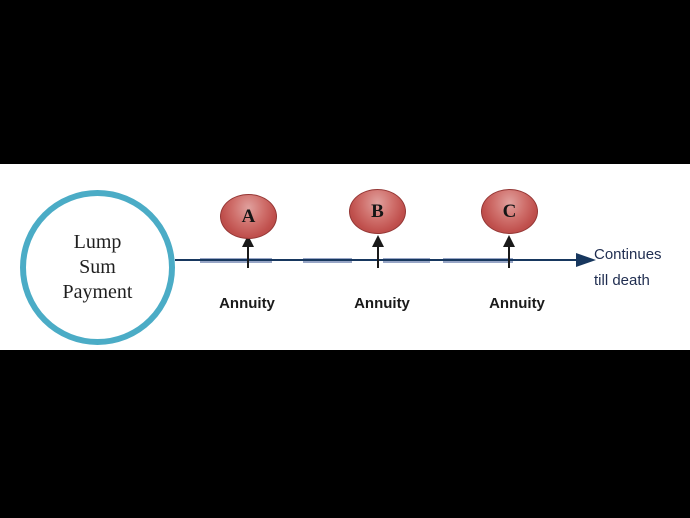 This screenshot has height=518, width=690. Describe the element at coordinates (586, 260) in the screenshot. I see `arrowhead-right-icon` at that location.